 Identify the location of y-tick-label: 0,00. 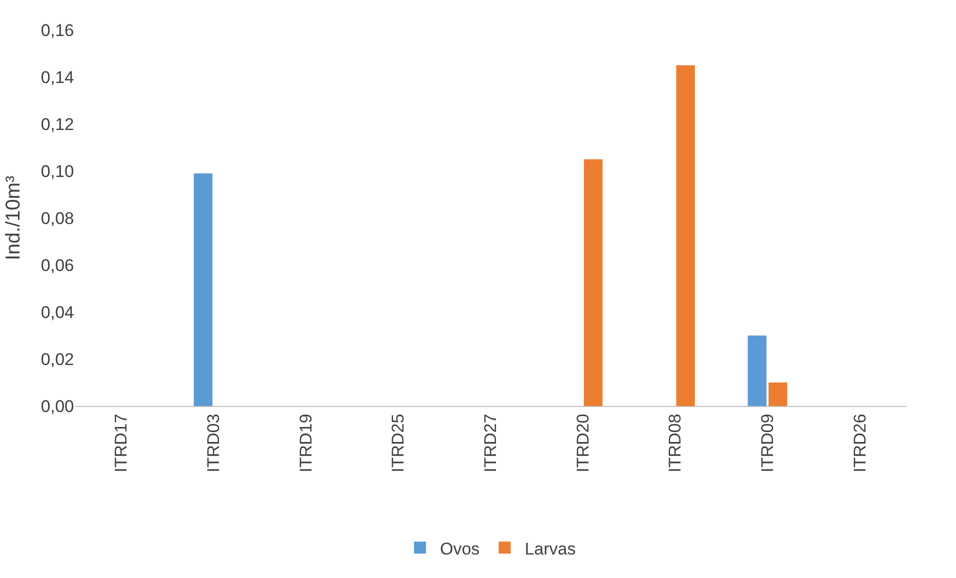
(57, 406).